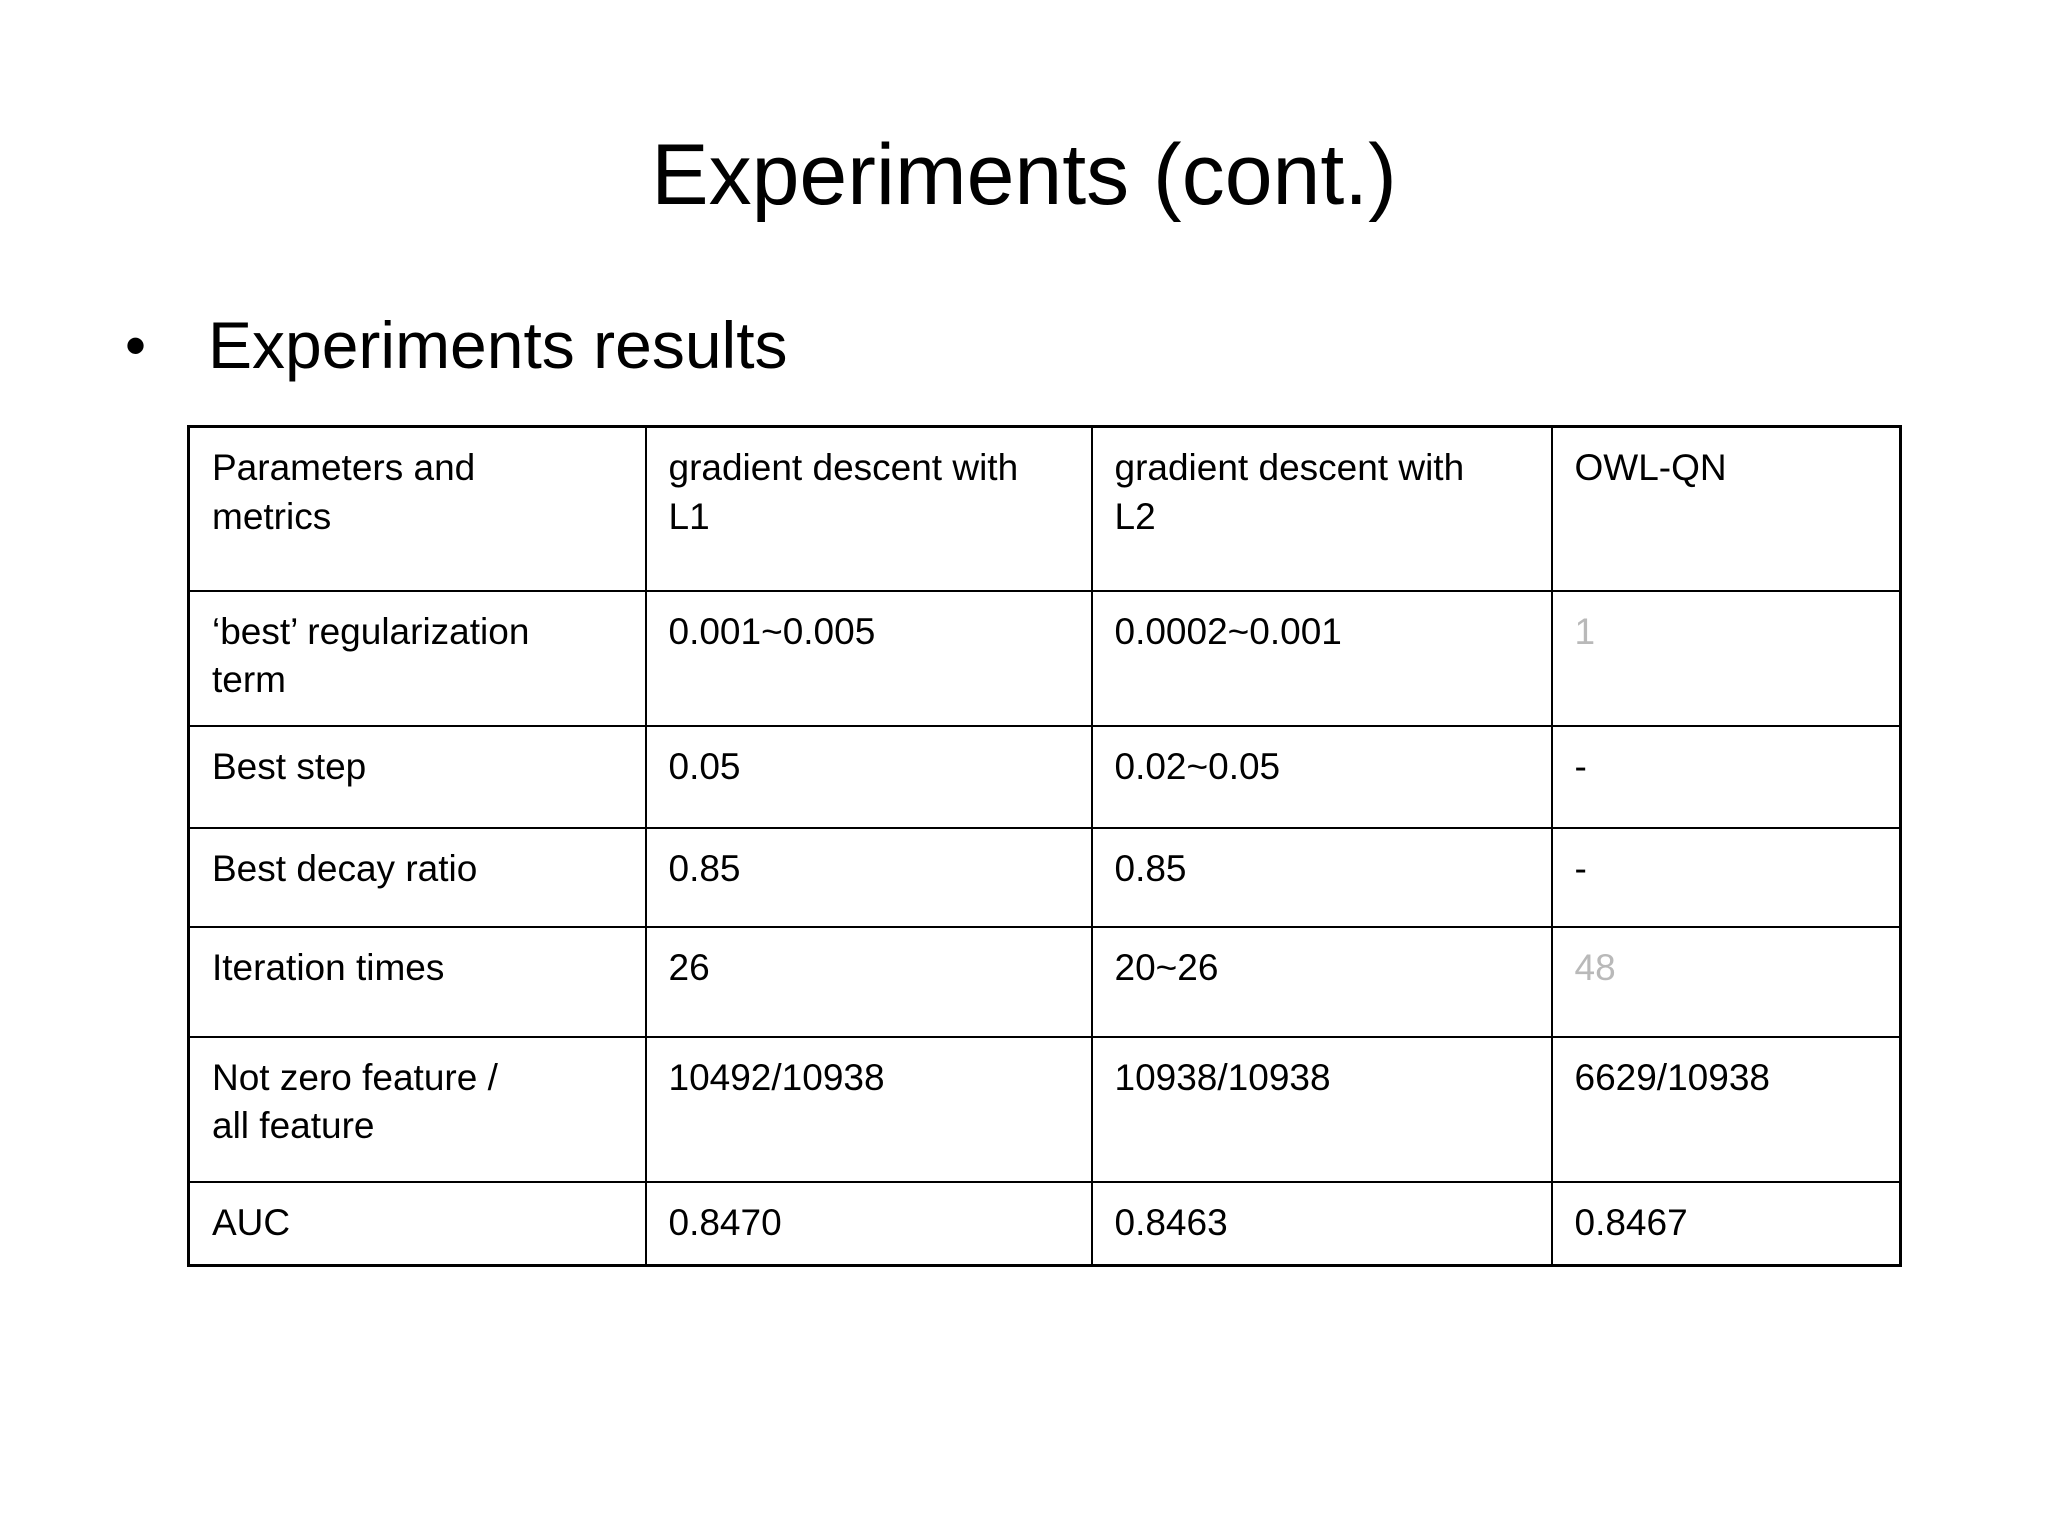  I want to click on table-row-iteration-times: Iteration times 26 20~26 48, so click(1044, 981).